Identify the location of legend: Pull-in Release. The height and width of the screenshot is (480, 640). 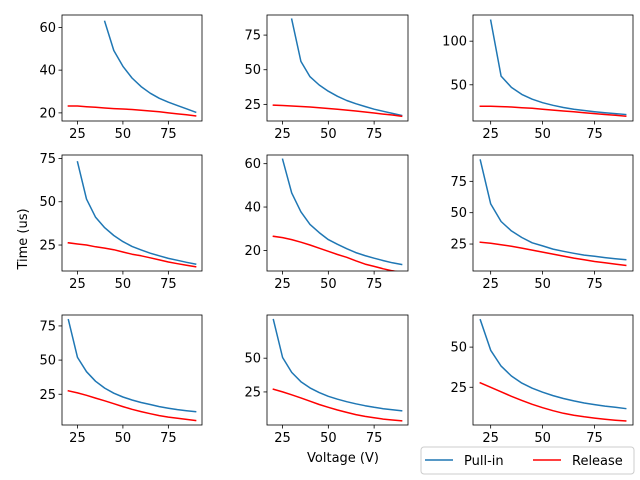
(527, 460).